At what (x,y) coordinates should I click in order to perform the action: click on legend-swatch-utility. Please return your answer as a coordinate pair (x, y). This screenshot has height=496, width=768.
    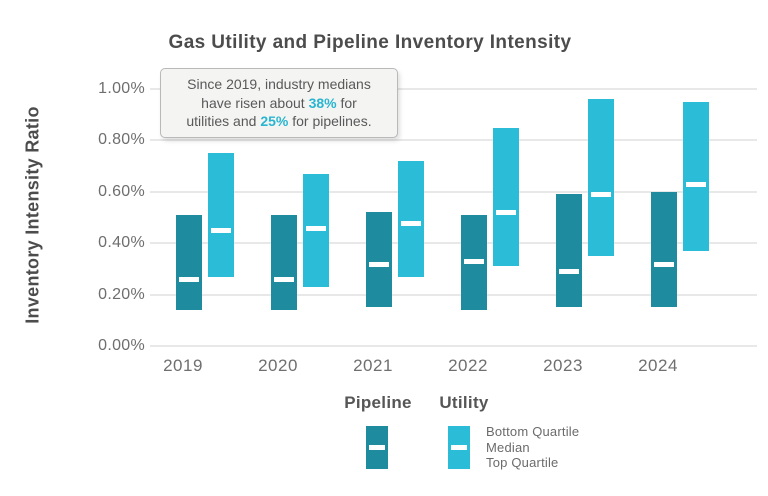
    Looking at the image, I should click on (459, 447).